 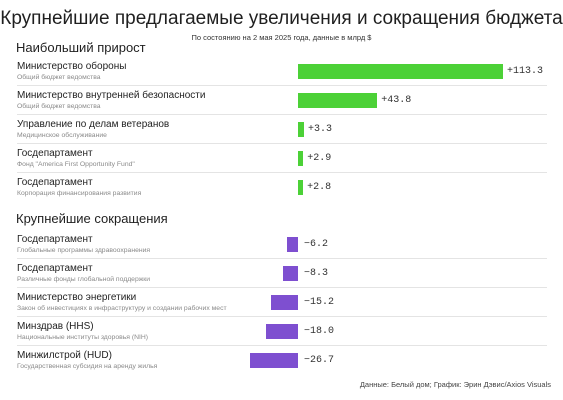 I want to click on value-label: +2.8, so click(x=319, y=187).